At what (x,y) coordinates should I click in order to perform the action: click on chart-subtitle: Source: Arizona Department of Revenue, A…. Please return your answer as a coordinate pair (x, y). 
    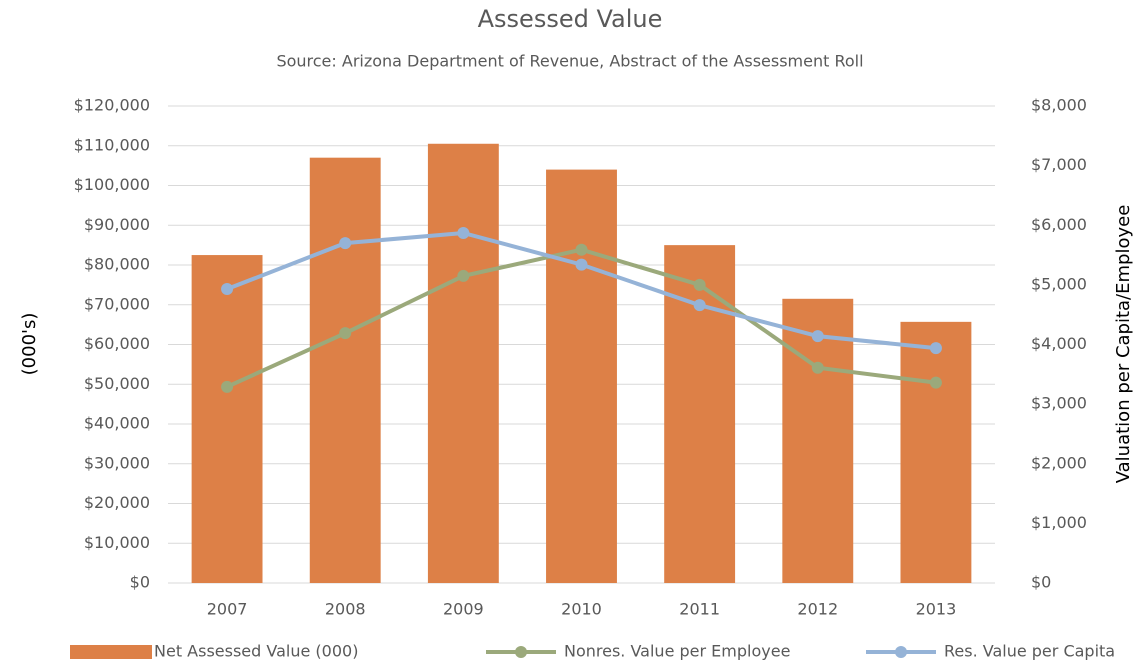
    Looking at the image, I should click on (569, 61).